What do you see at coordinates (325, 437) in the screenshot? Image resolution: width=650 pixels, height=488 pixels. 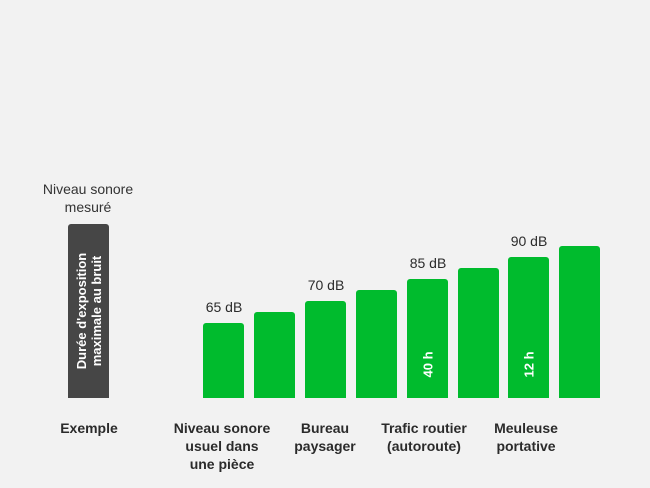 I see `category-label: Bureau paysager` at bounding box center [325, 437].